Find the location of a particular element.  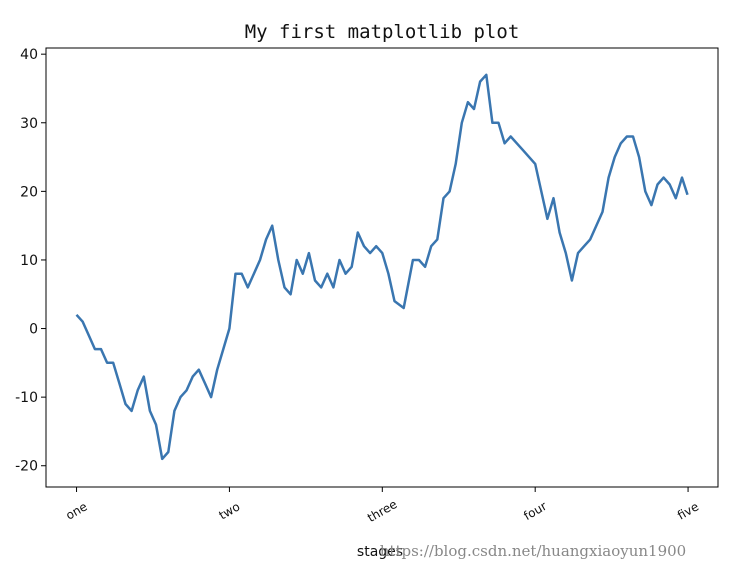

y-tick-label: 10 is located at coordinates (29, 261).